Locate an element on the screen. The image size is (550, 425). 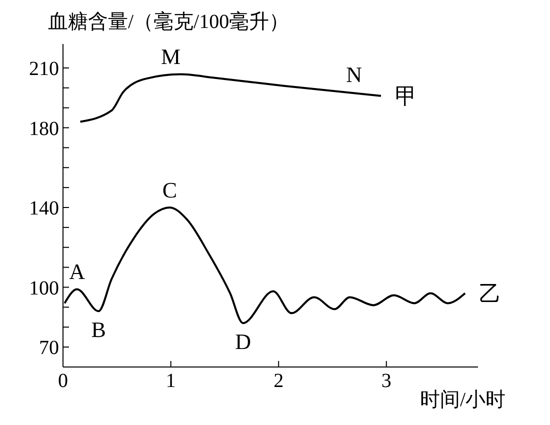
annotation: N is located at coordinates (354, 74).